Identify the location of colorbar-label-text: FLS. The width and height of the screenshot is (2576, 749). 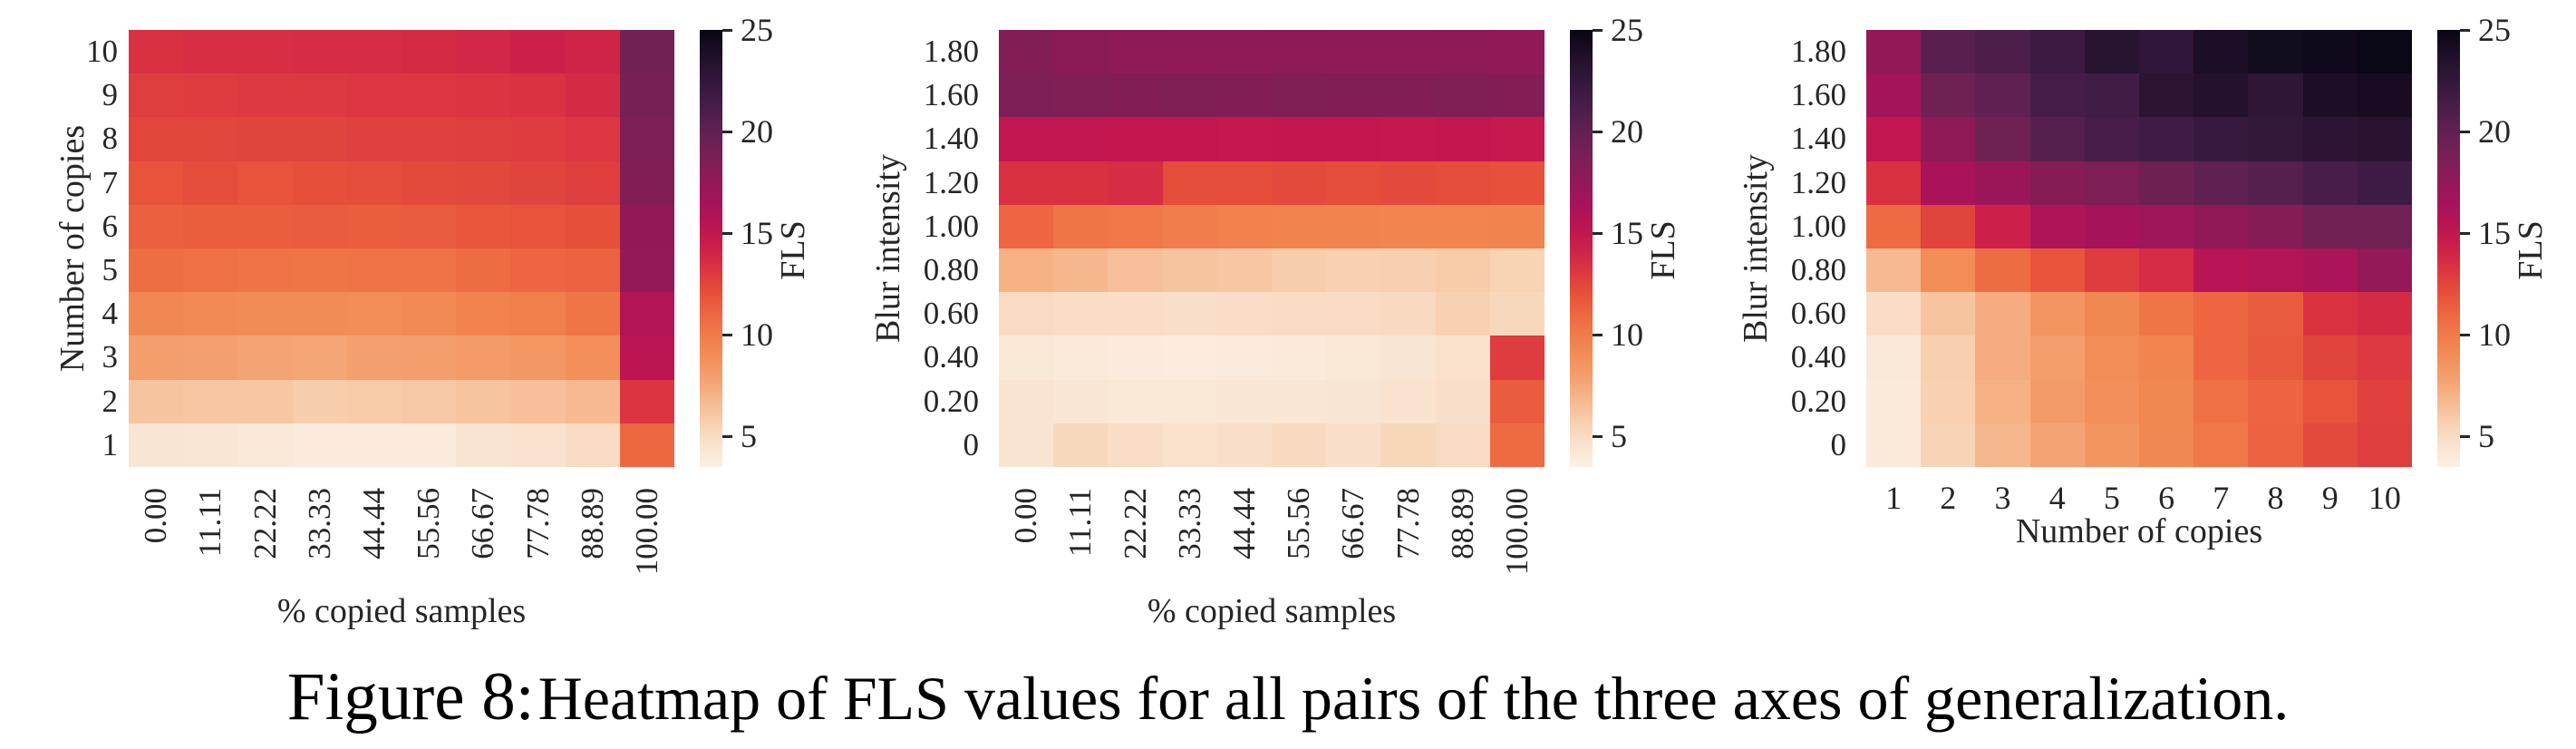
(793, 250).